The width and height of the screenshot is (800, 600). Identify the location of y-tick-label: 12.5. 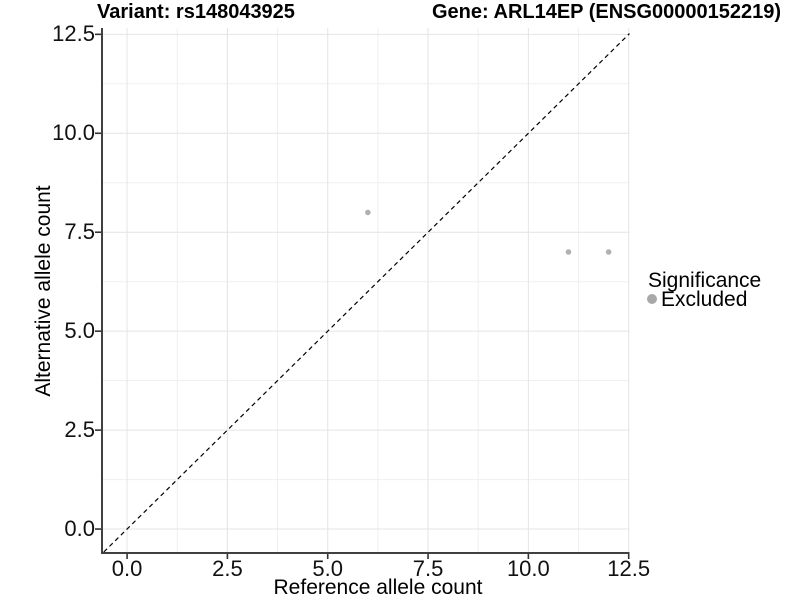
(73, 34).